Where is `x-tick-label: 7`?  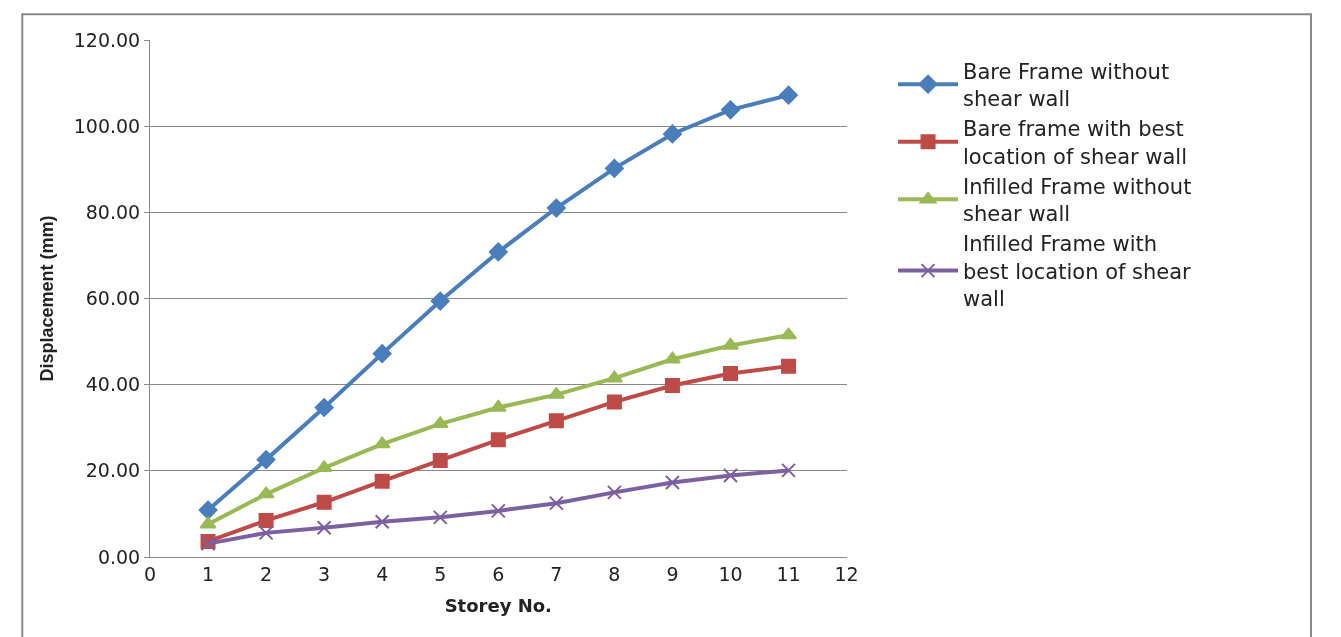
x-tick-label: 7 is located at coordinates (556, 573).